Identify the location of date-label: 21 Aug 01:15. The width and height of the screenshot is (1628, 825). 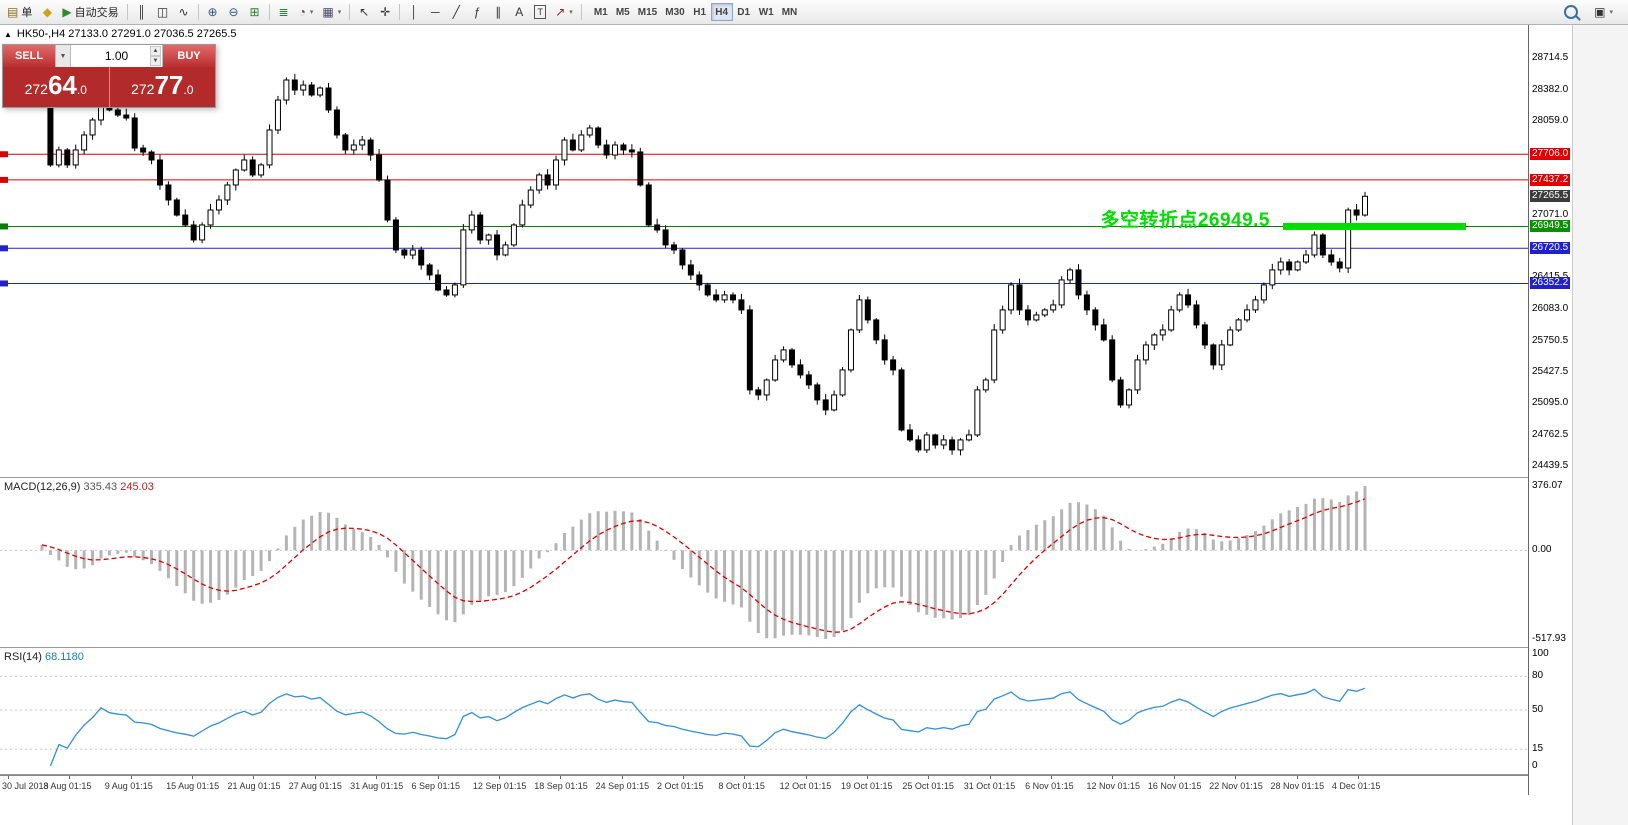
(254, 786).